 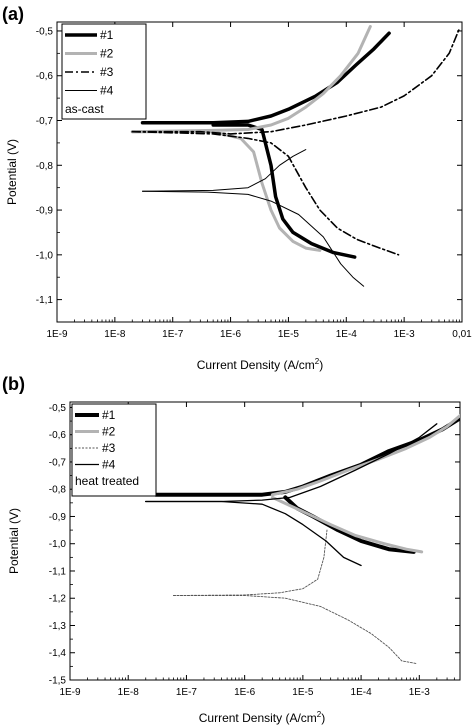 What do you see at coordinates (58, 599) in the screenshot?
I see `panel-b-y-tick-label: -1,2` at bounding box center [58, 599].